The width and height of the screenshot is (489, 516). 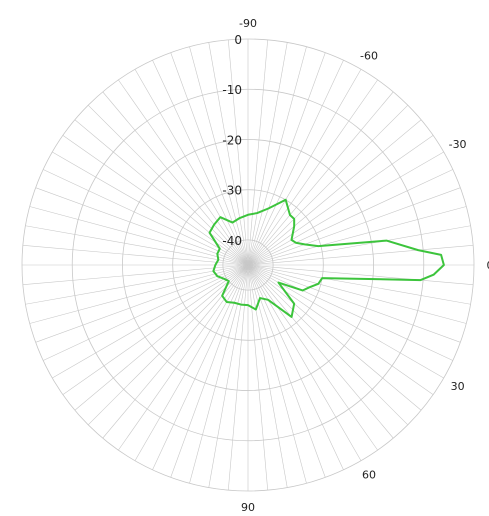 I want to click on radial-tick-labels: 0 -10 -20 -30 -40, so click(x=232, y=140).